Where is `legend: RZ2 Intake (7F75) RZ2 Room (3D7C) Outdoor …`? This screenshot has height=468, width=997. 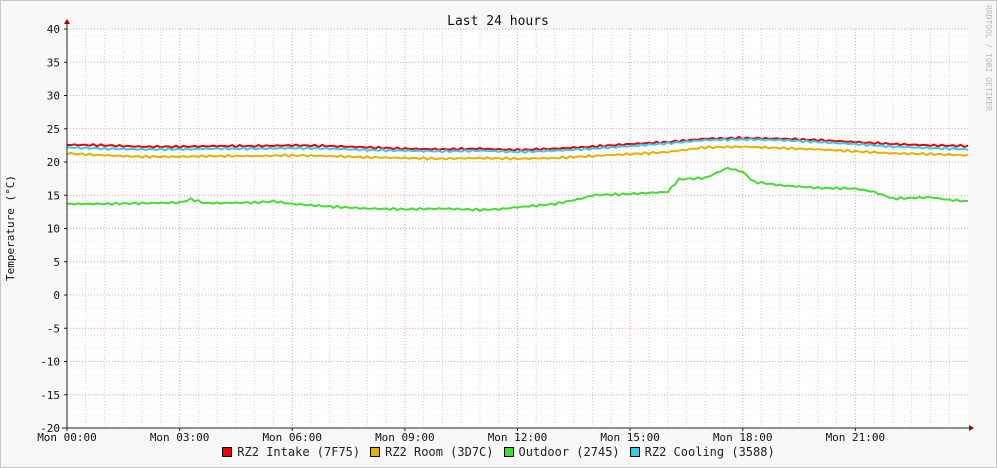 legend: RZ2 Intake (7F75) RZ2 Room (3D7C) Outdoor … is located at coordinates (498, 452).